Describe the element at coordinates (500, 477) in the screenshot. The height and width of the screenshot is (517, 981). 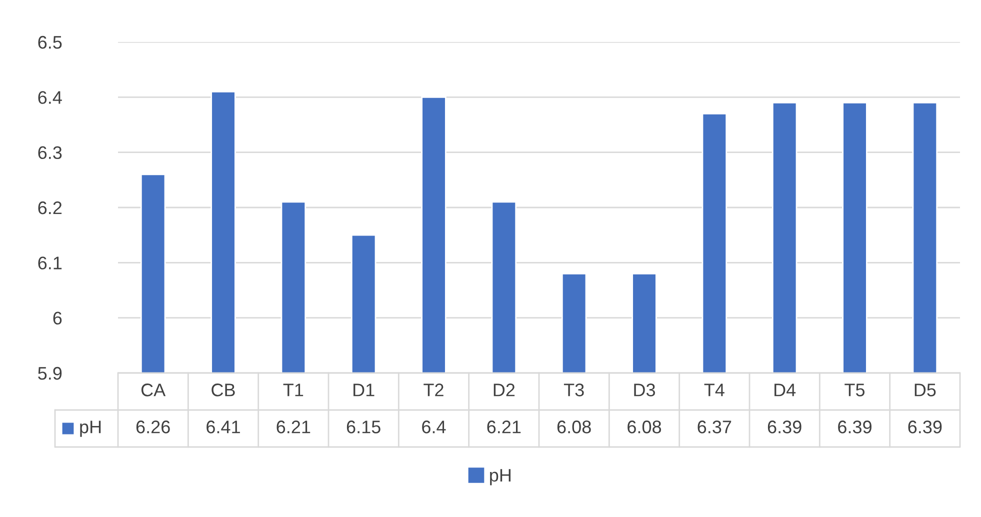
I see `legend-label: pH` at that location.